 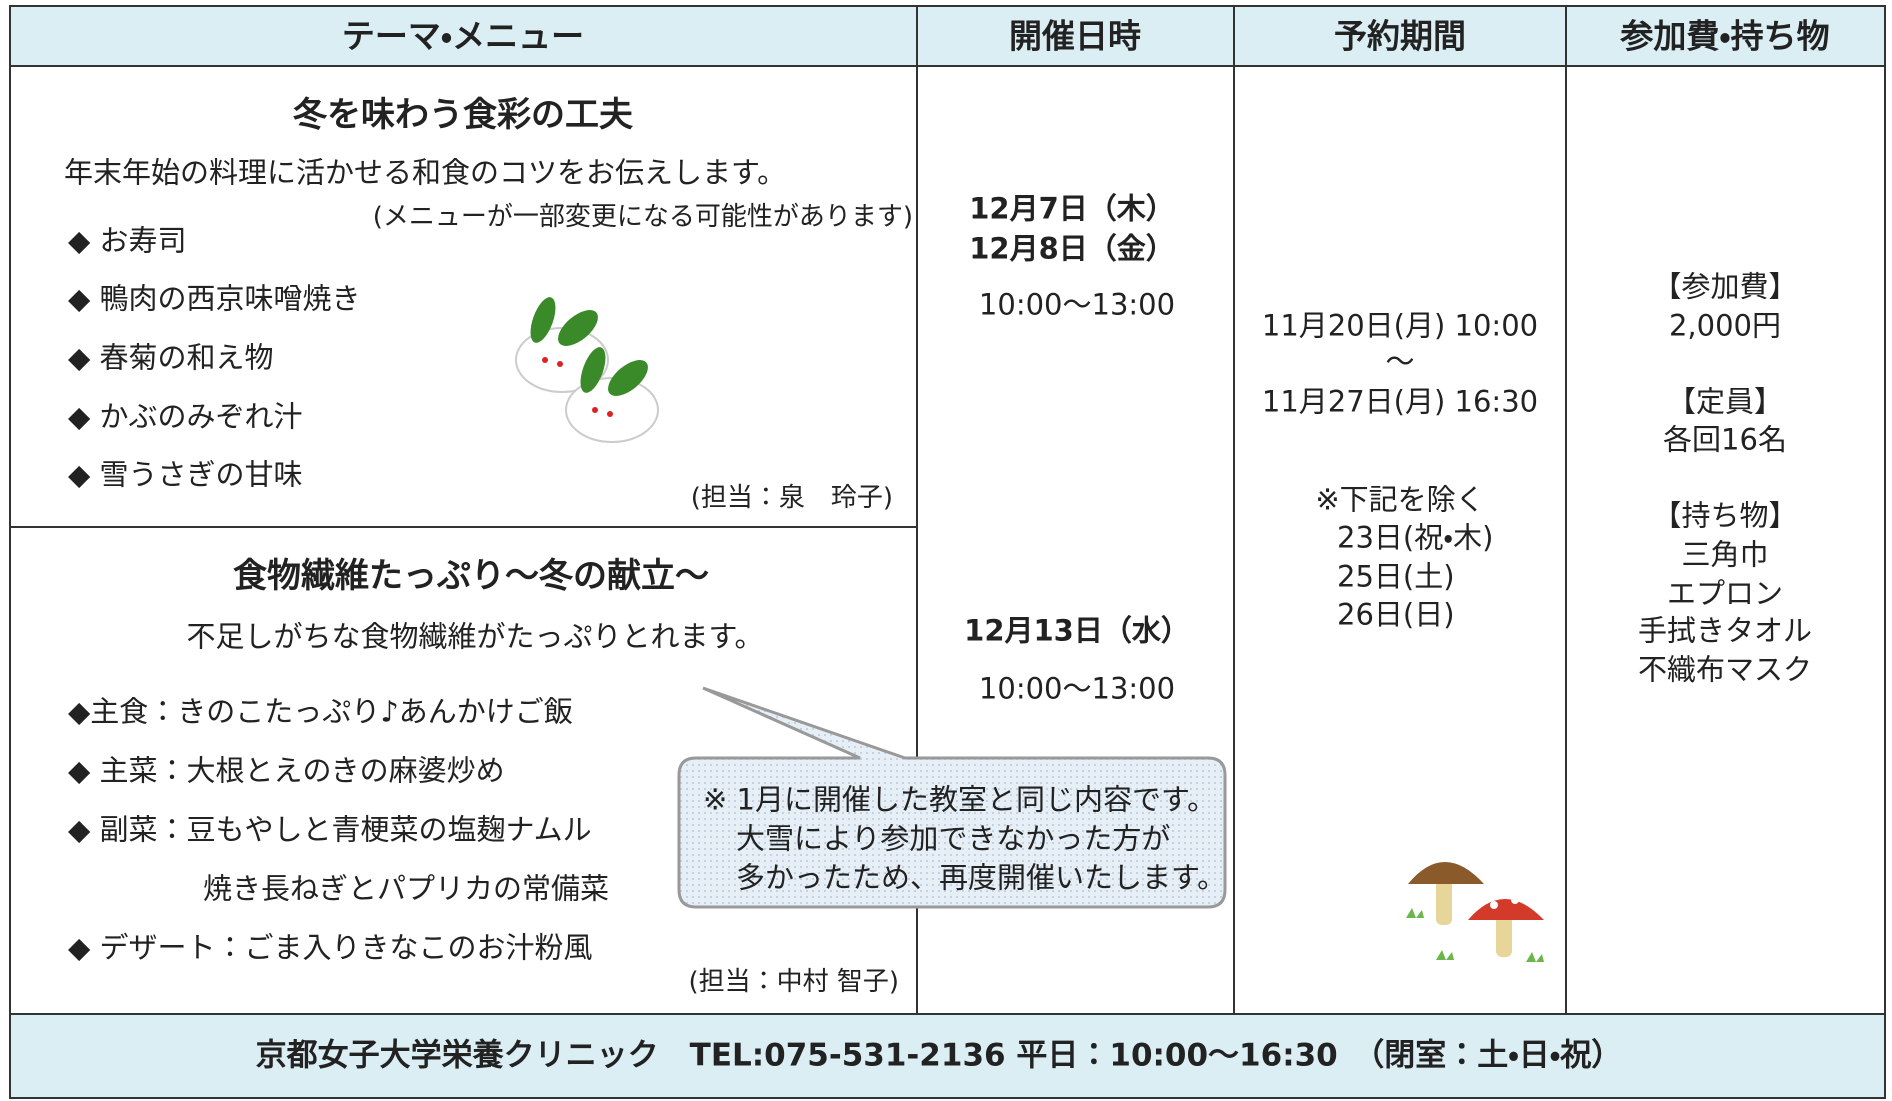 I want to click on fee-item: 手拭きタオル, so click(x=1725, y=630).